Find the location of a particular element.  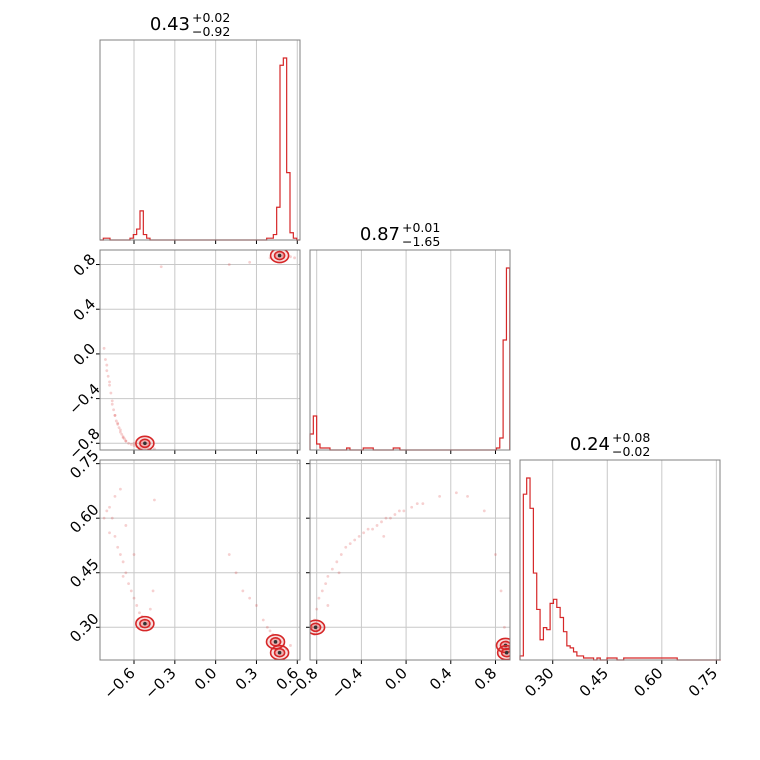

y-tick-label: 0.60 is located at coordinates (84, 518).